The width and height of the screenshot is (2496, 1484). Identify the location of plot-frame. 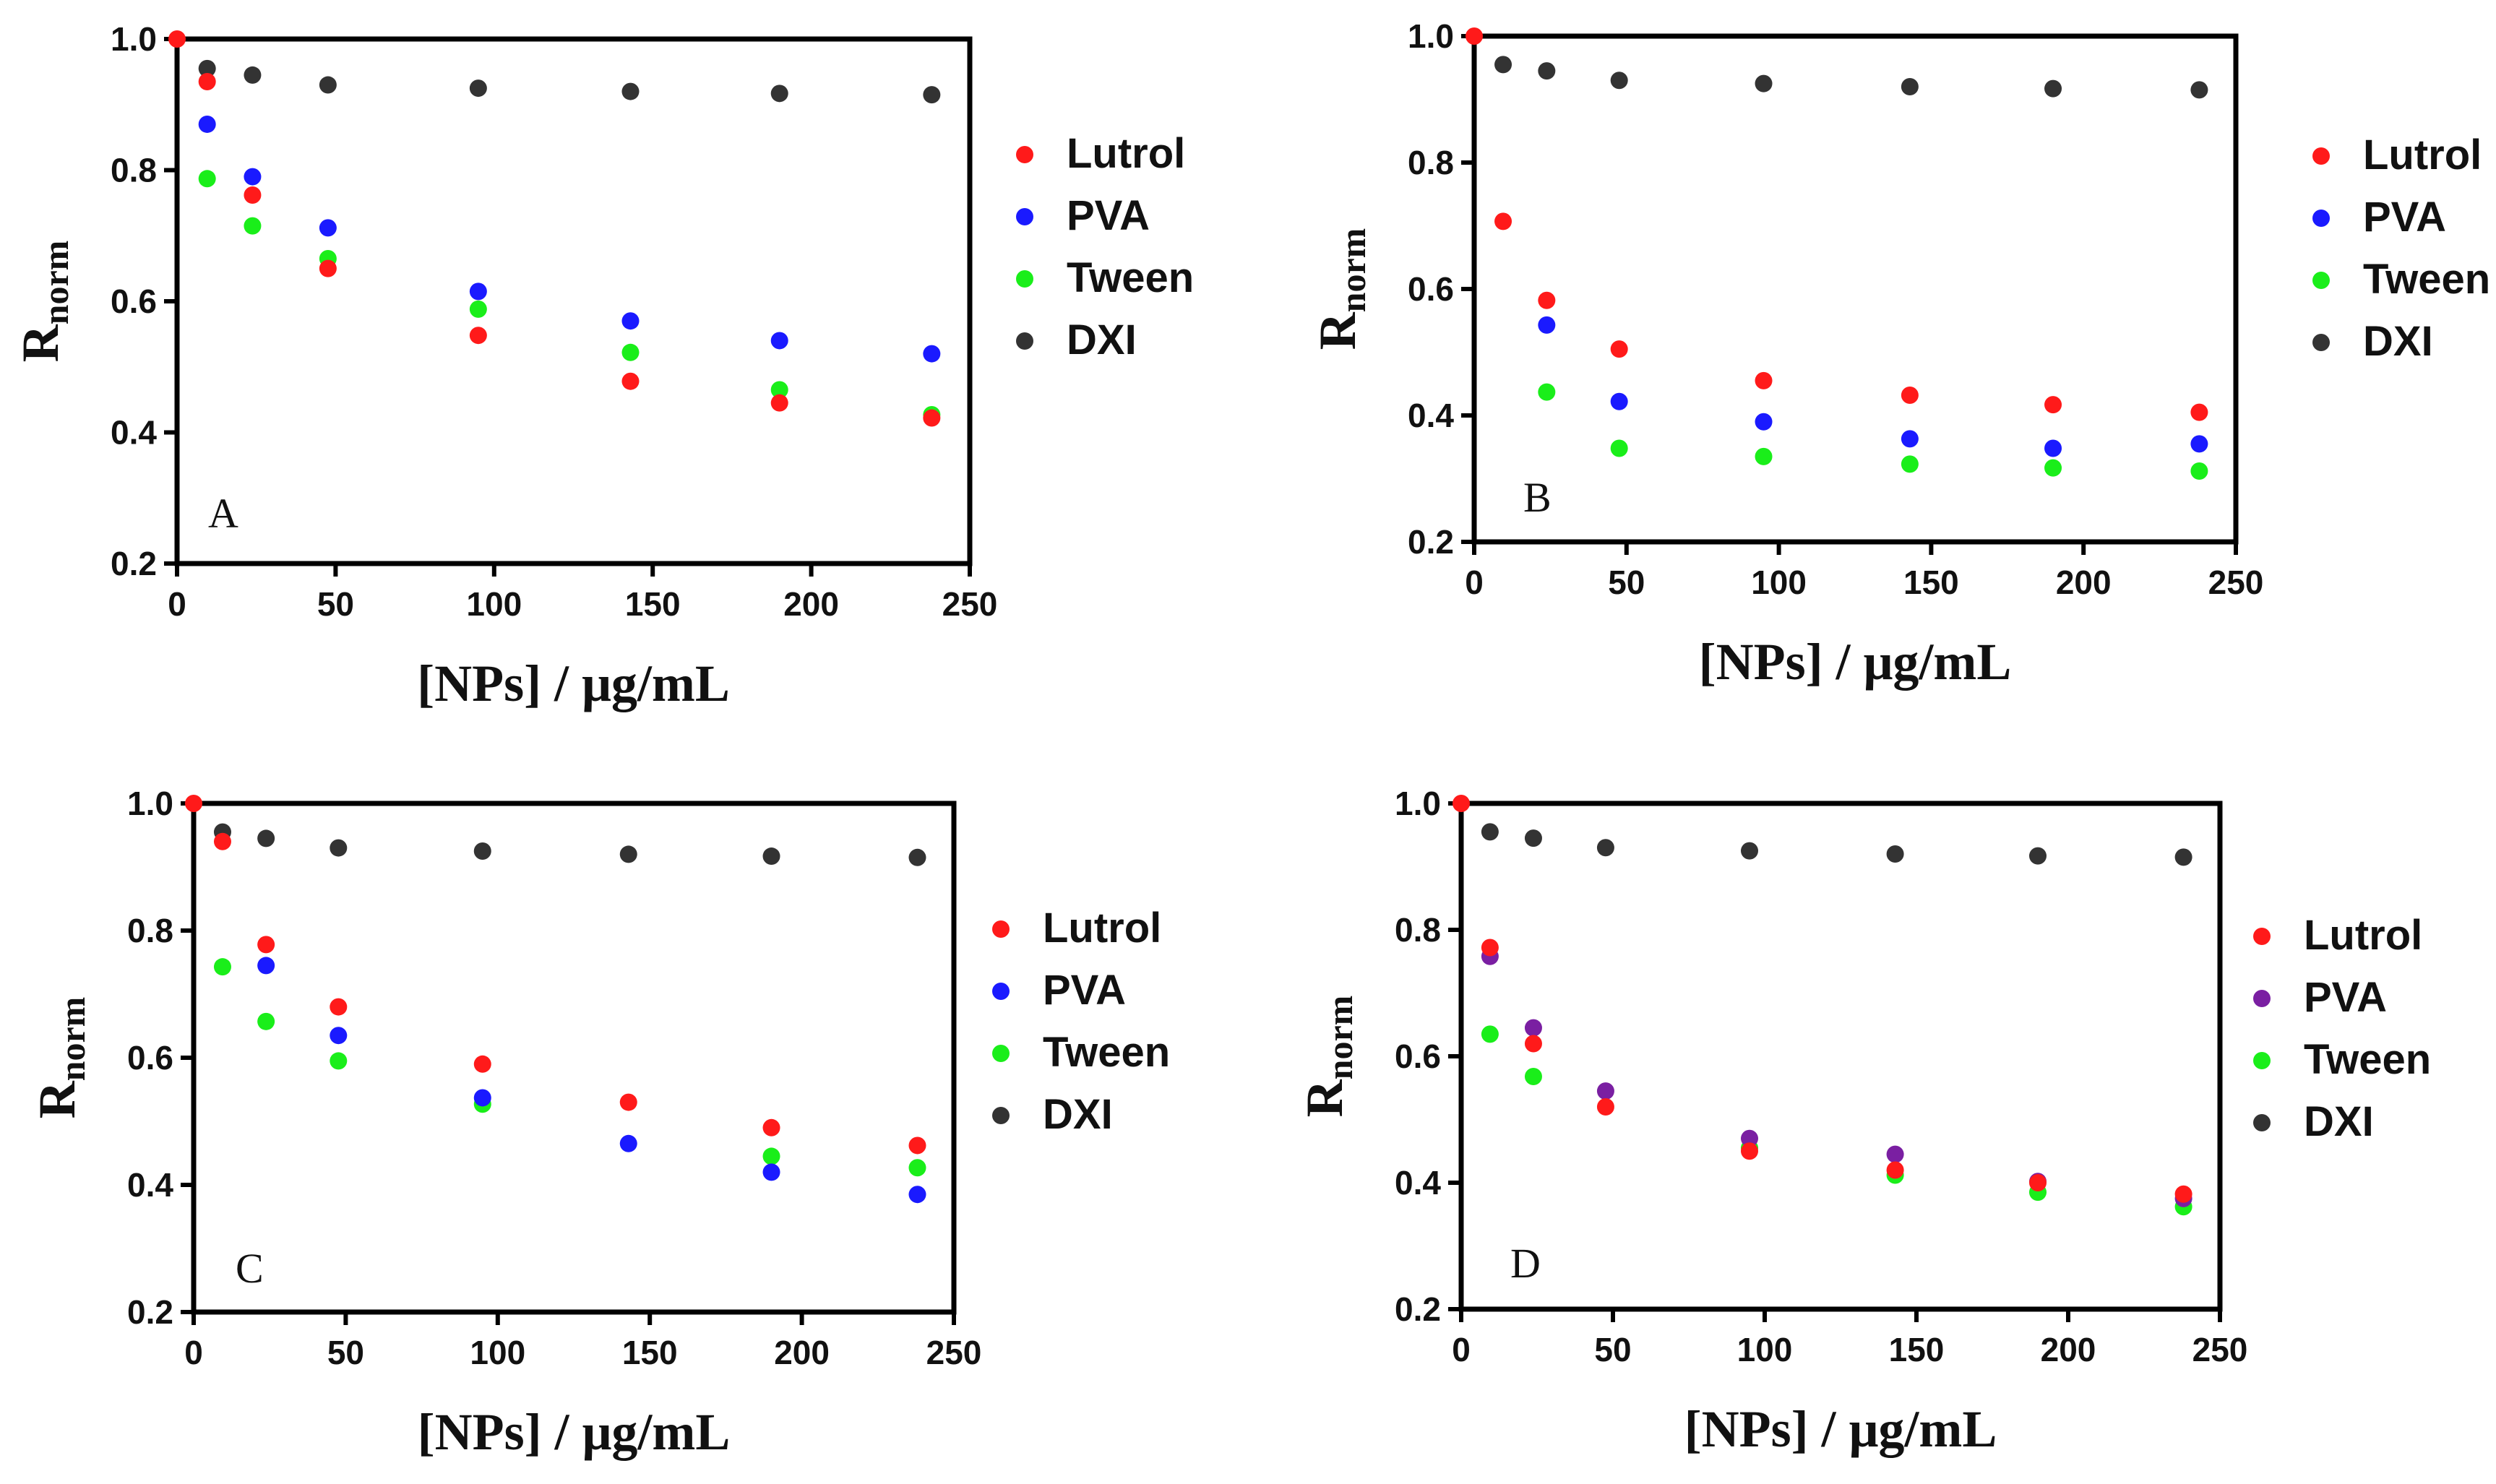
(1855, 289).